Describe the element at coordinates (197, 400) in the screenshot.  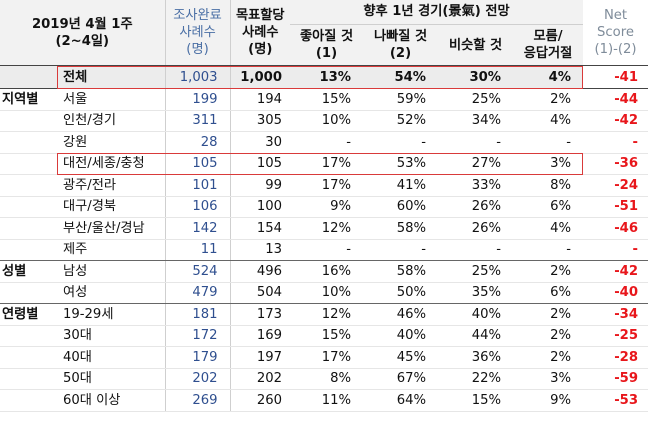
I see `cell-resp: 269` at that location.